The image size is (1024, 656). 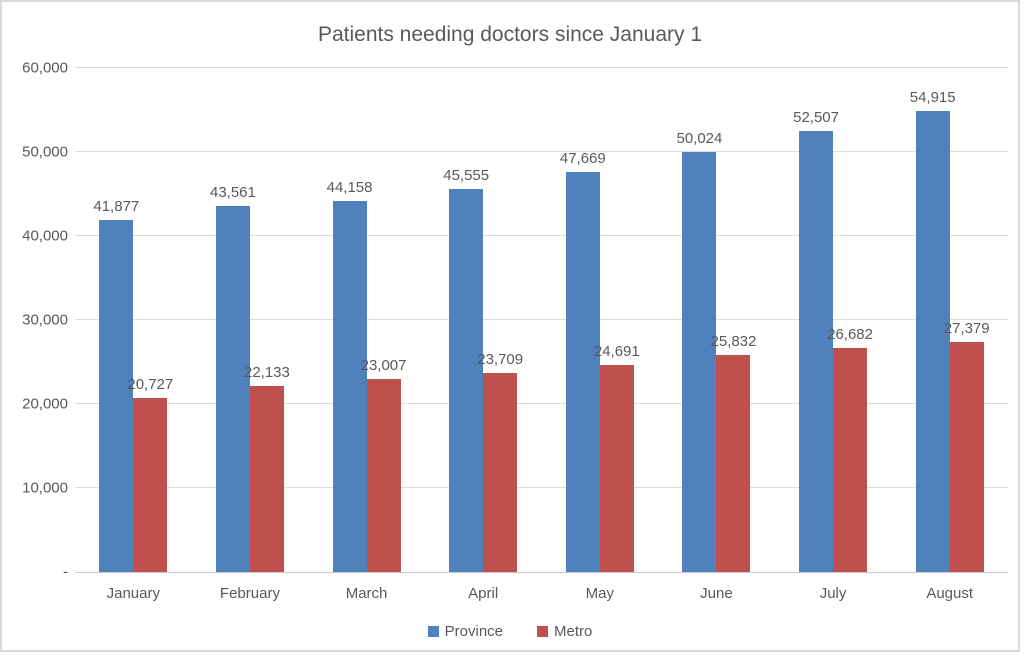 What do you see at coordinates (583, 361) in the screenshot?
I see `bar-province-may: 47,669` at bounding box center [583, 361].